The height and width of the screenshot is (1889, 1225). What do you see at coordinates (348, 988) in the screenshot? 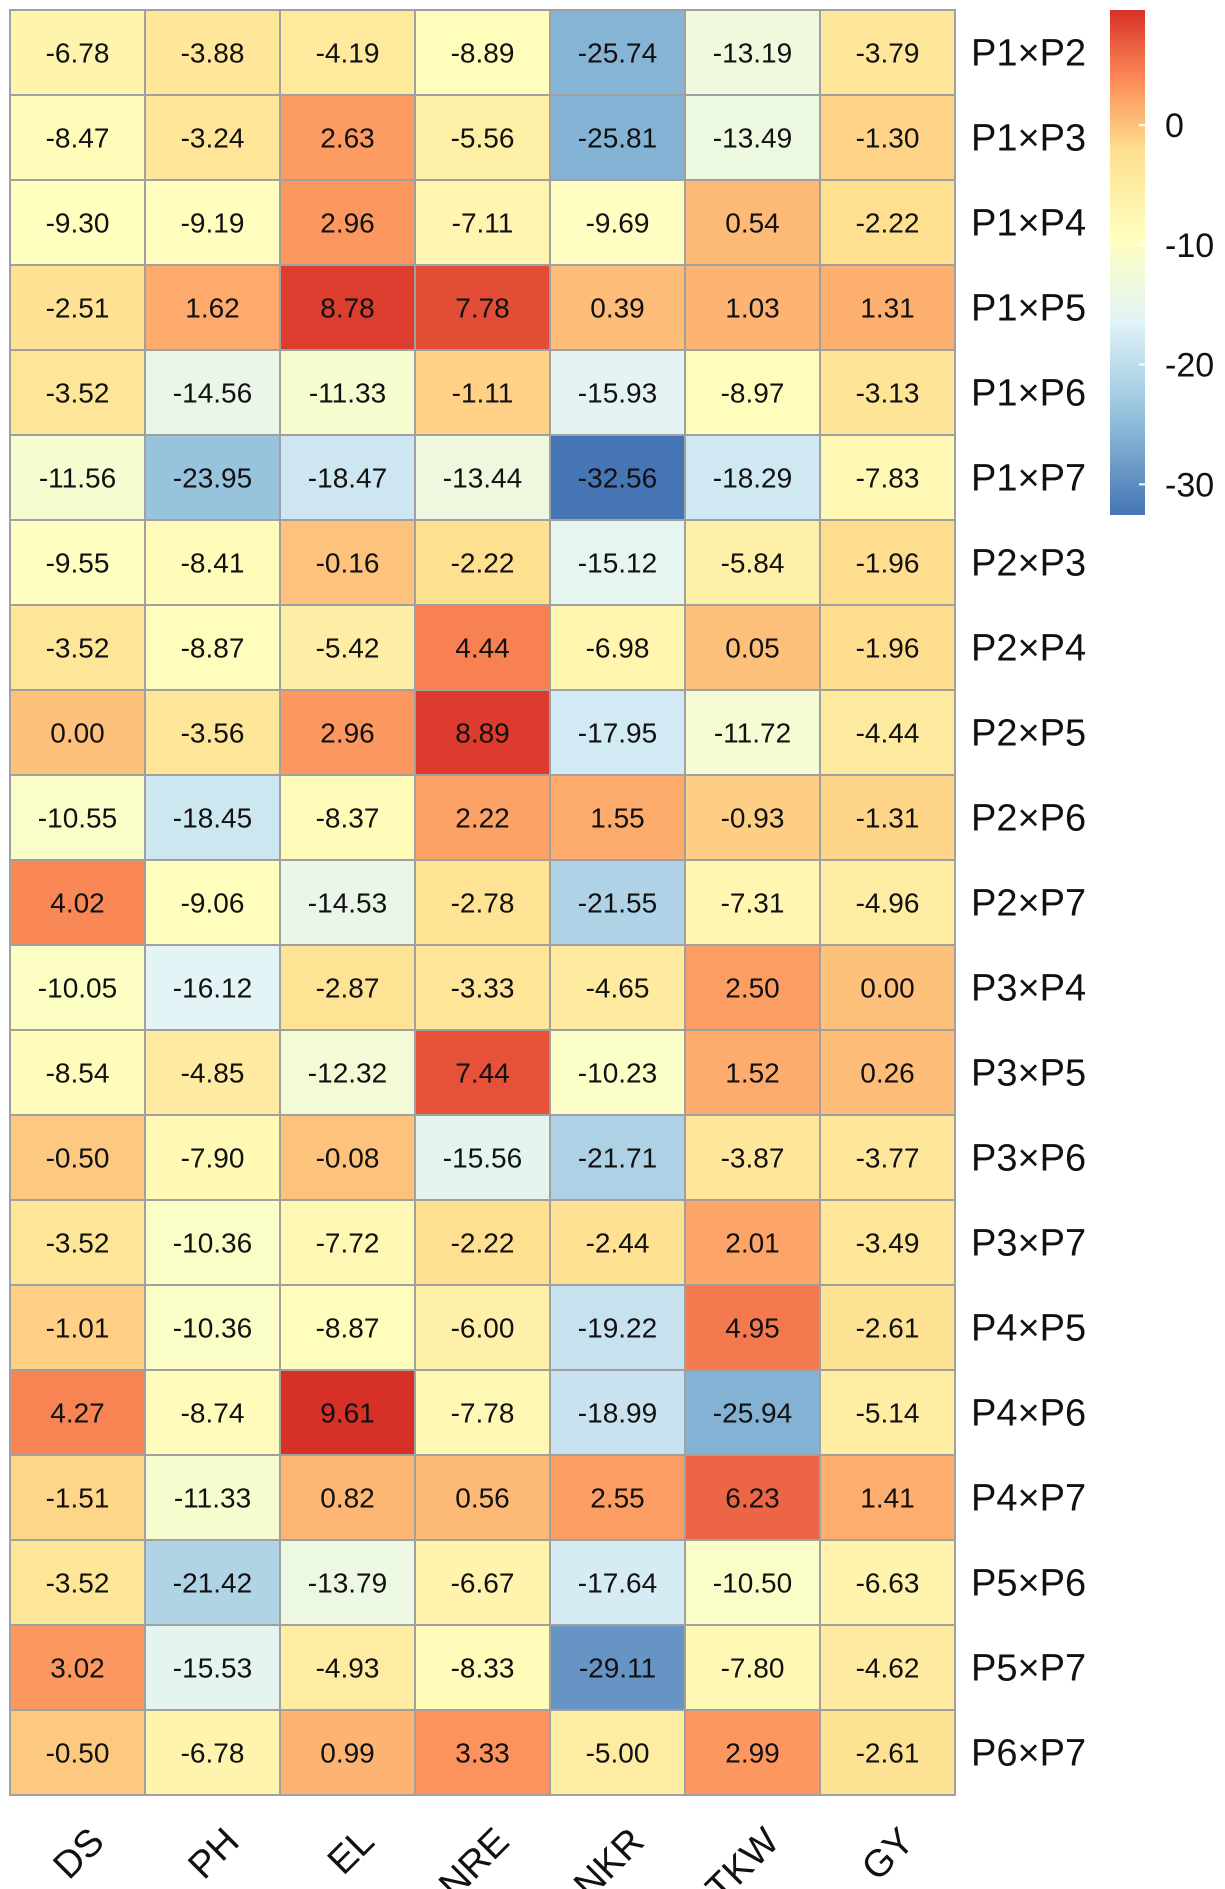
I see `cell-value-label: -2.87` at bounding box center [348, 988].